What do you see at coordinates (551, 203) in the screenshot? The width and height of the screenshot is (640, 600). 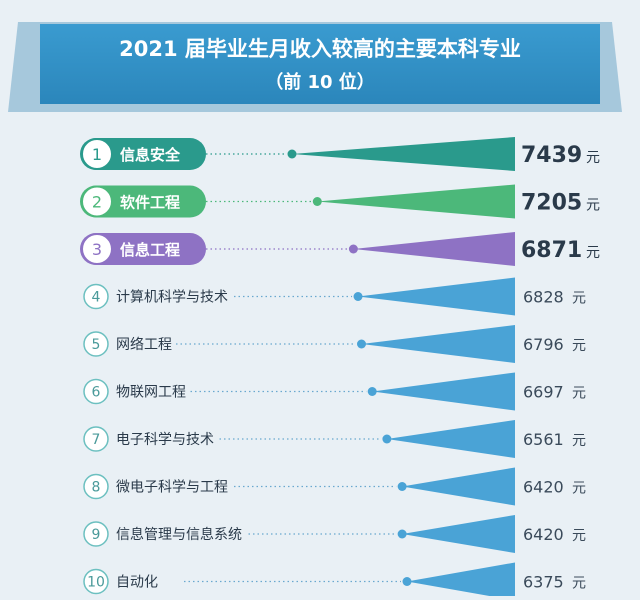 I see `value-label: 7205` at bounding box center [551, 203].